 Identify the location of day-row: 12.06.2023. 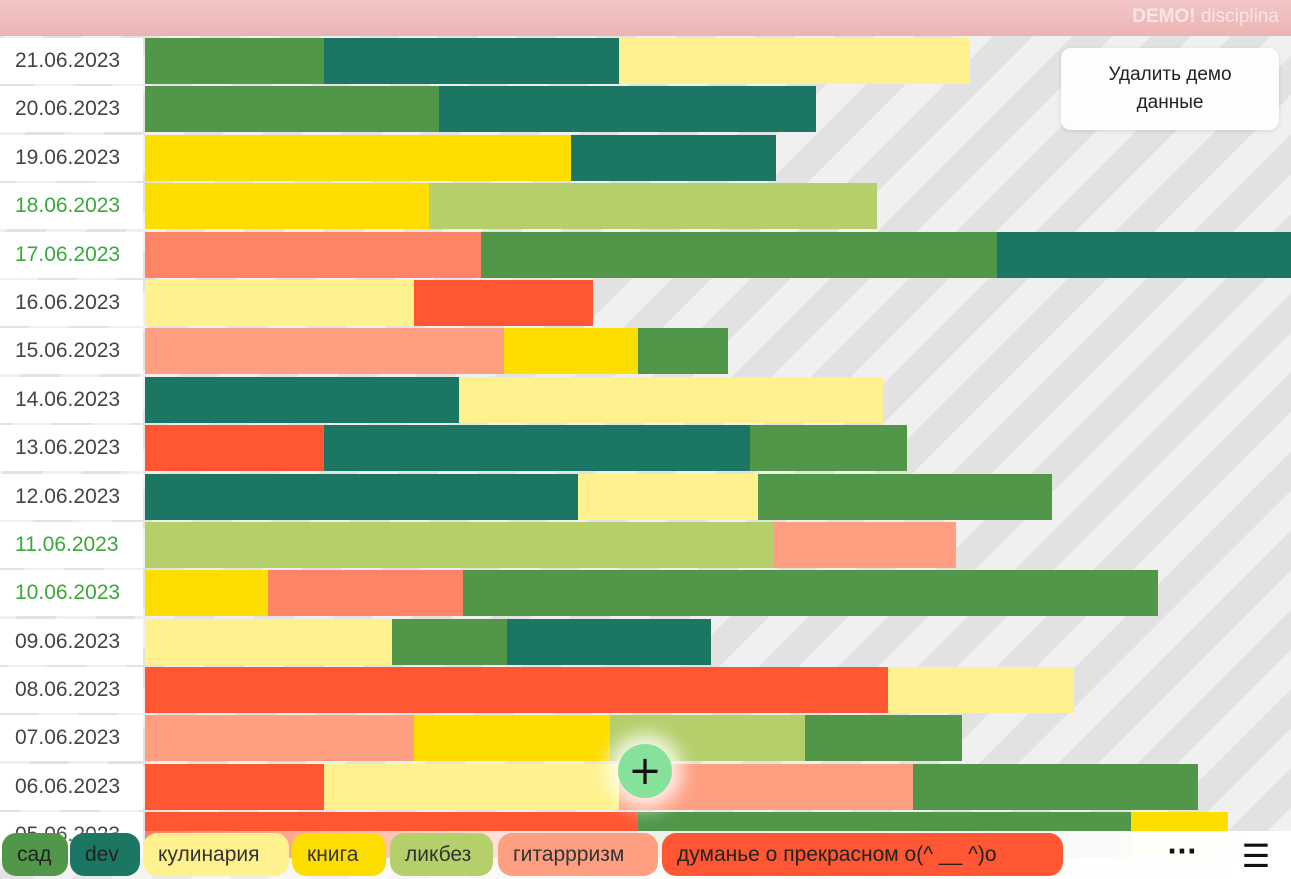
(645, 497).